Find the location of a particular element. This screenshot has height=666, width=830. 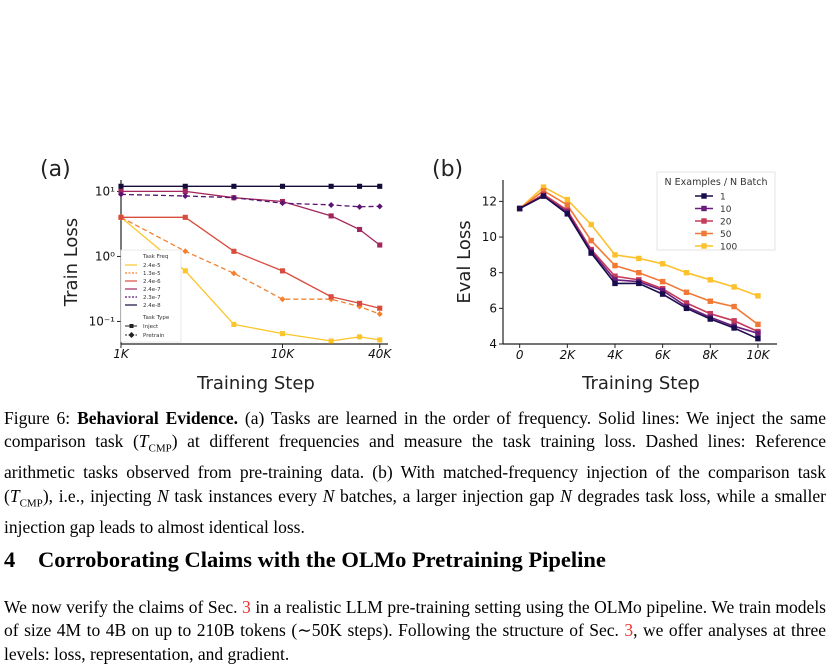

chart-a-legend-inject: Inject is located at coordinates (151, 327).